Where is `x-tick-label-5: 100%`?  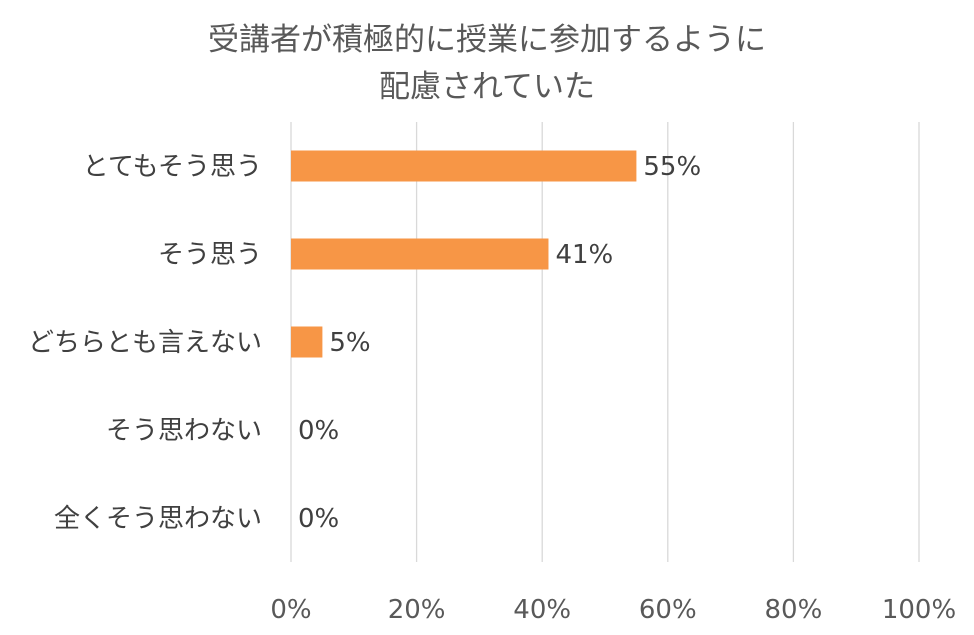
x-tick-label-5: 100% is located at coordinates (919, 610).